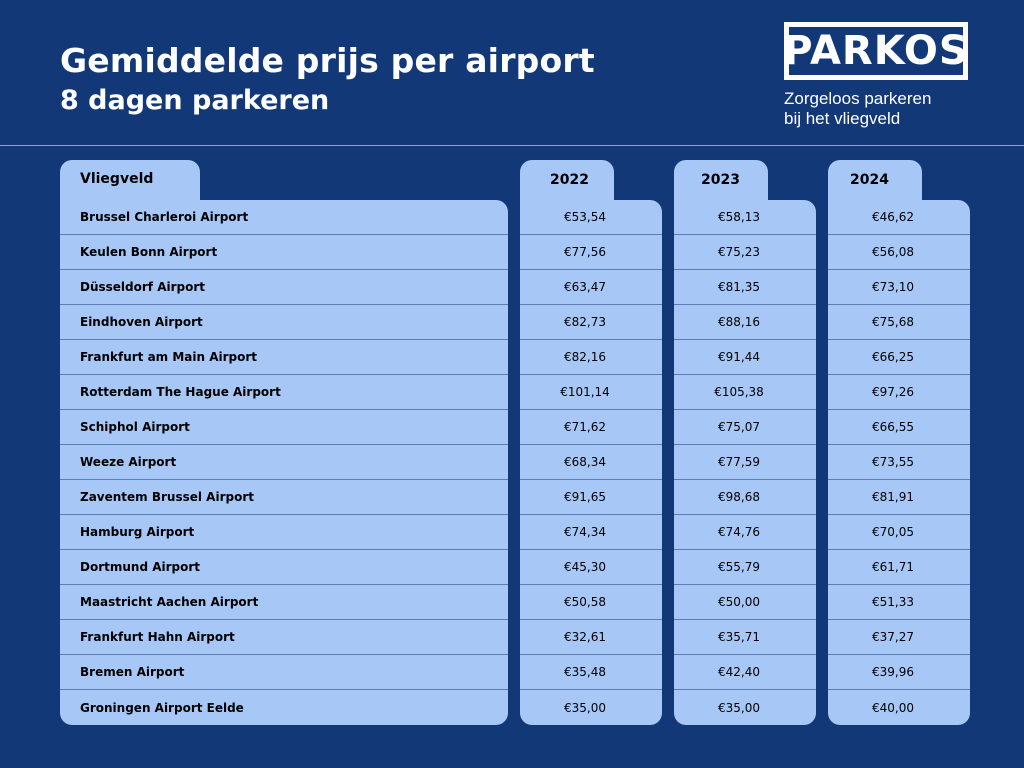  Describe the element at coordinates (284, 287) in the screenshot. I see `table-row: Düsseldorf Airport` at that location.